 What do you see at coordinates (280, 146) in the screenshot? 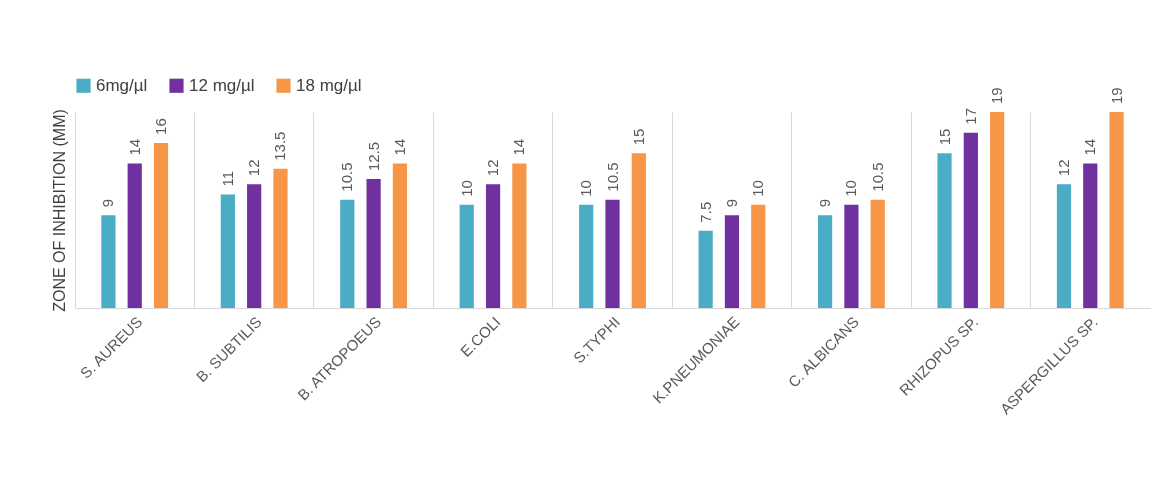
I see `data-label: 13.5` at bounding box center [280, 146].